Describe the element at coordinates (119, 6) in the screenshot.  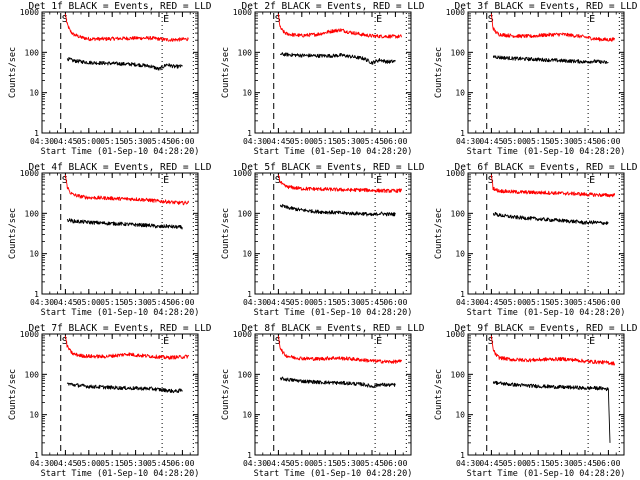
I see `plot-title: Det 1f BLACK = Events, RED = LLD` at that location.